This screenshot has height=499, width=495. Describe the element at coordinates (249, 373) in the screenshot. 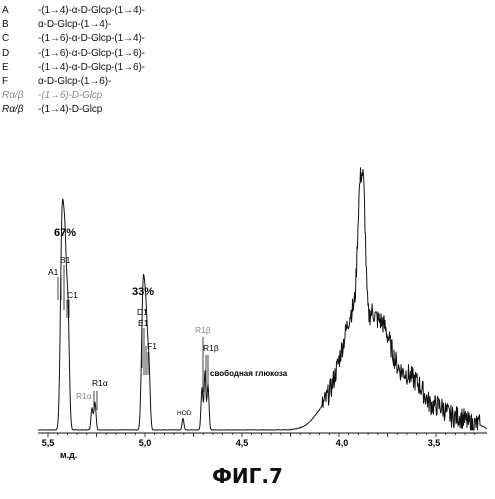

I see `free-glucose-label: свободная глюкоза` at that location.